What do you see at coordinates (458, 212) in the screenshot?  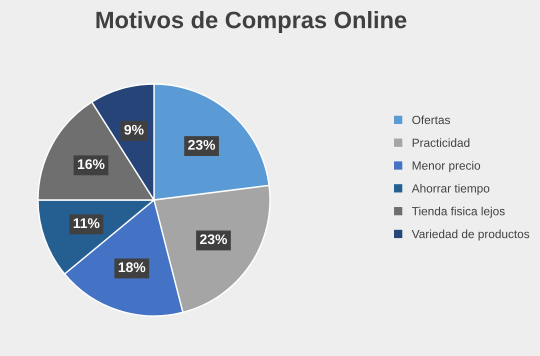 I see `legend-label: Tienda fisica lejos` at bounding box center [458, 212].